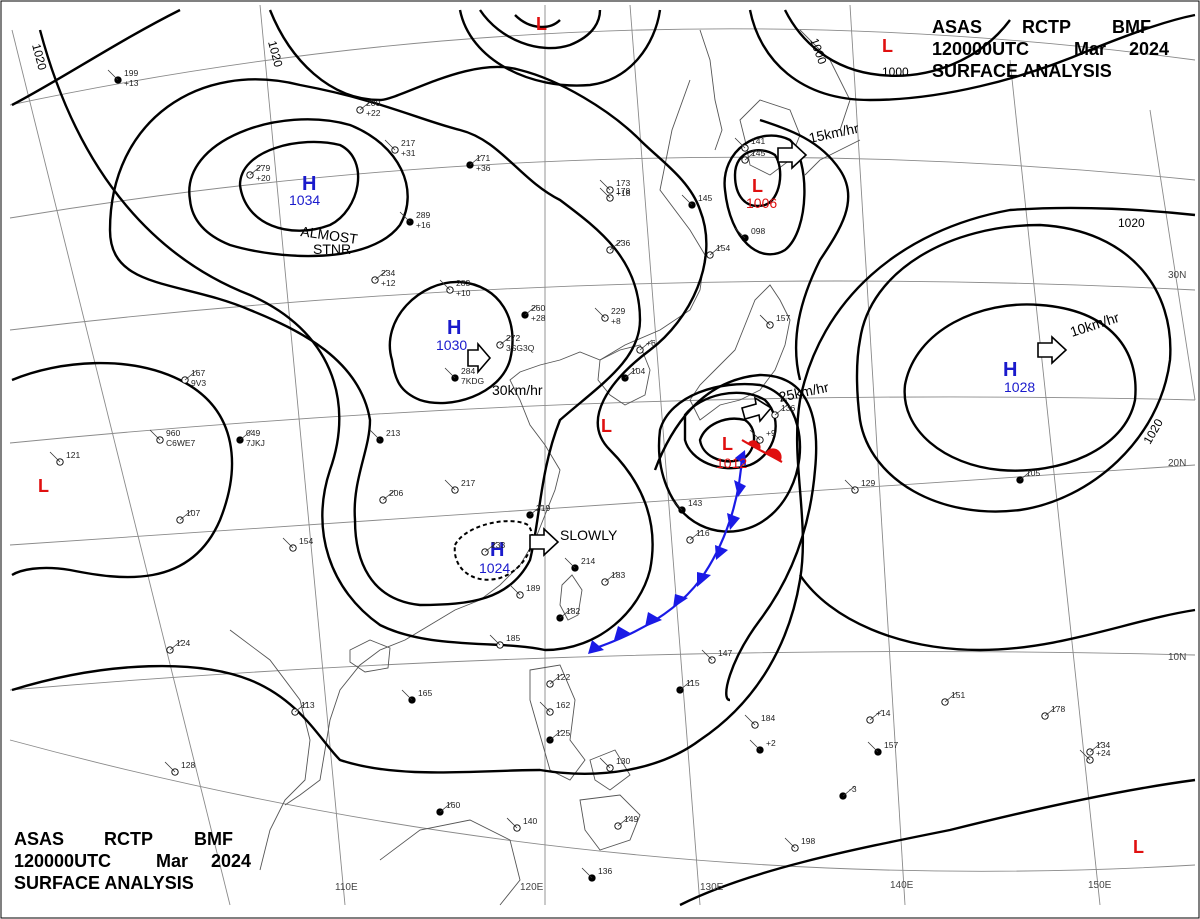 The image size is (1200, 919). What do you see at coordinates (1033, 473) in the screenshot?
I see `station-value: 105` at bounding box center [1033, 473].